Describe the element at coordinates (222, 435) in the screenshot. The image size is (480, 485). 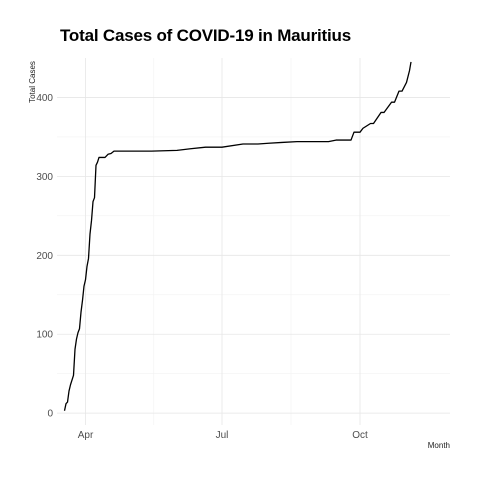
I see `x-tick-label: Jul` at that location.